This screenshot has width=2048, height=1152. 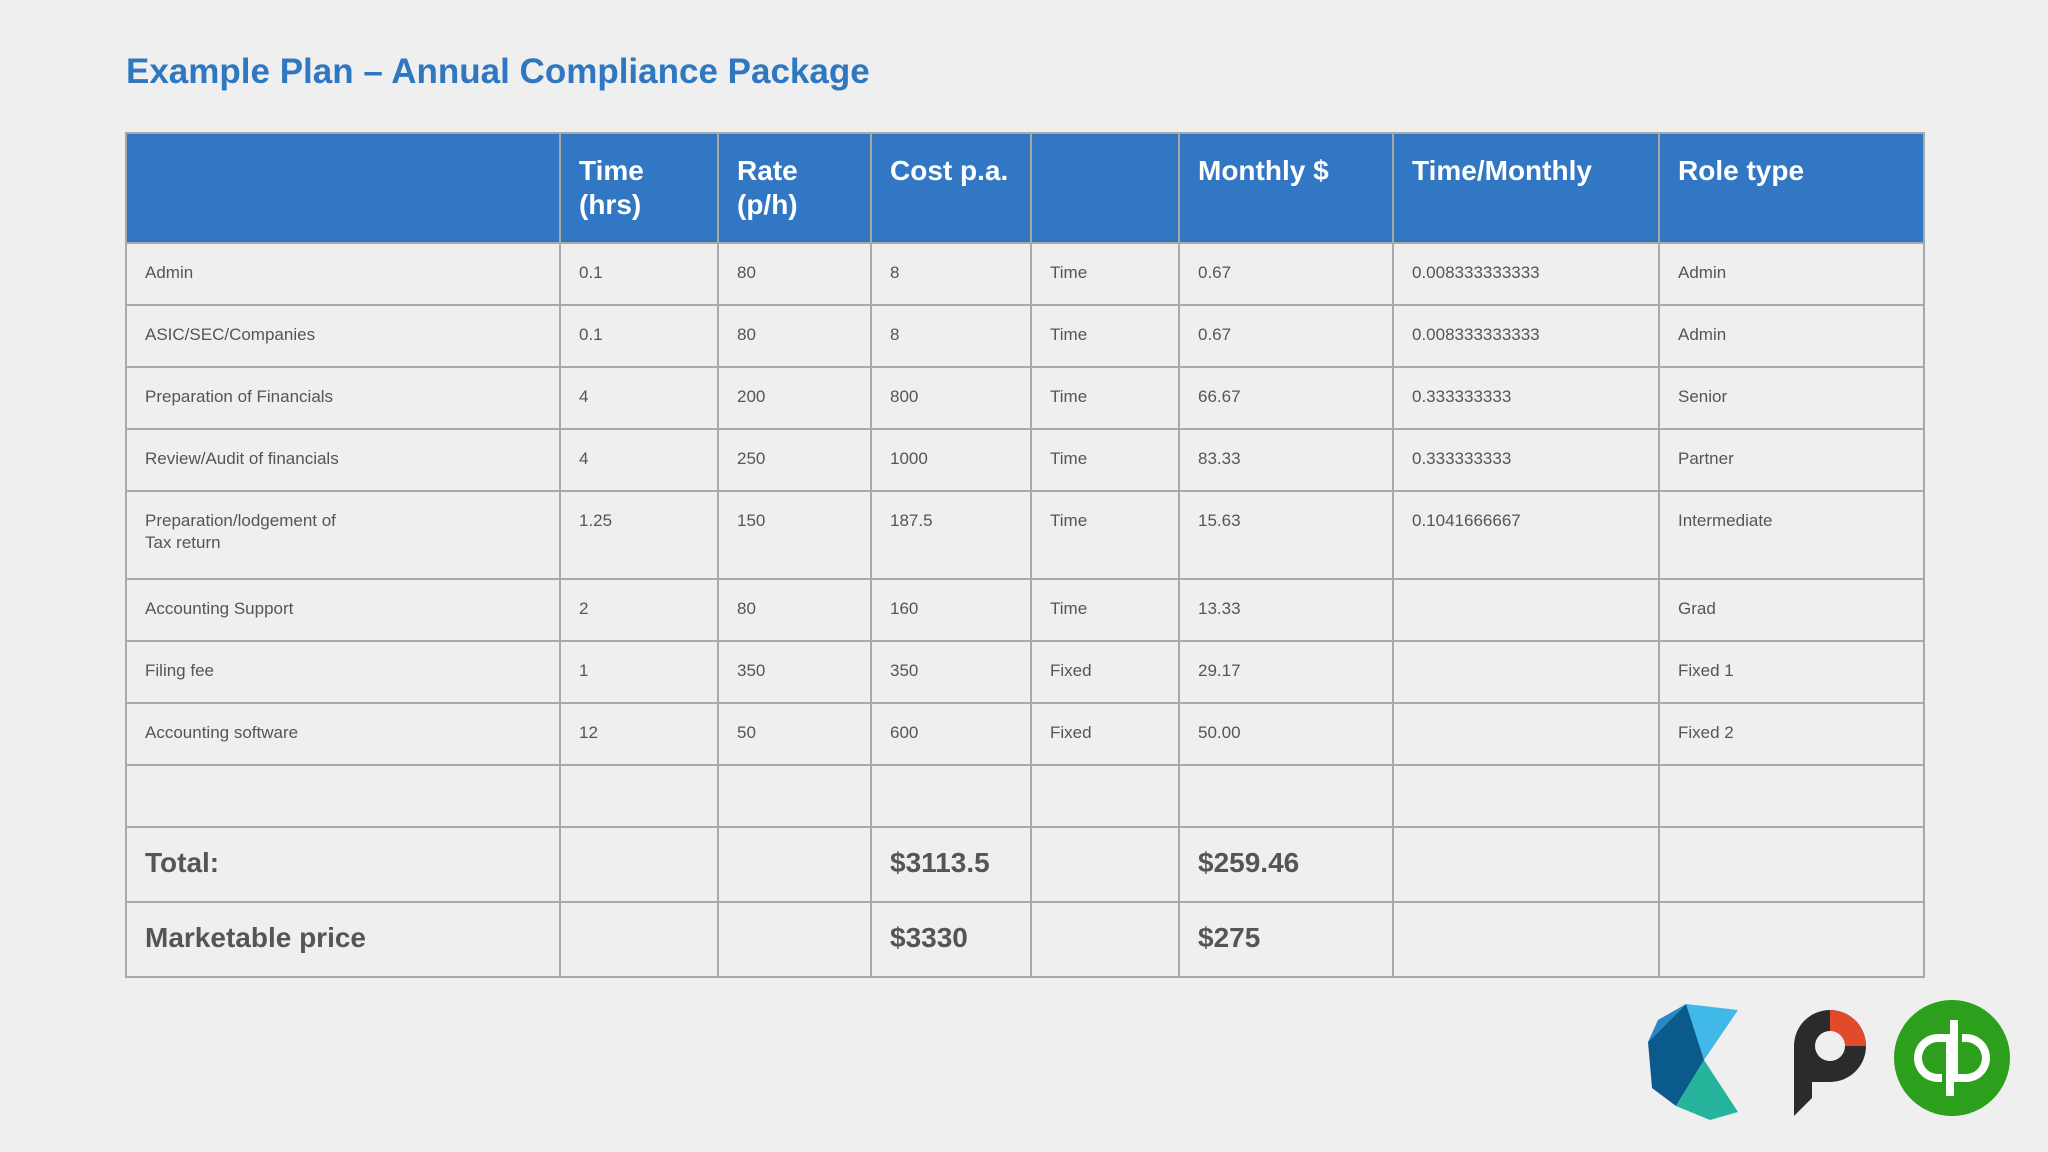 I want to click on header-cost: Cost p.a., so click(x=951, y=188).